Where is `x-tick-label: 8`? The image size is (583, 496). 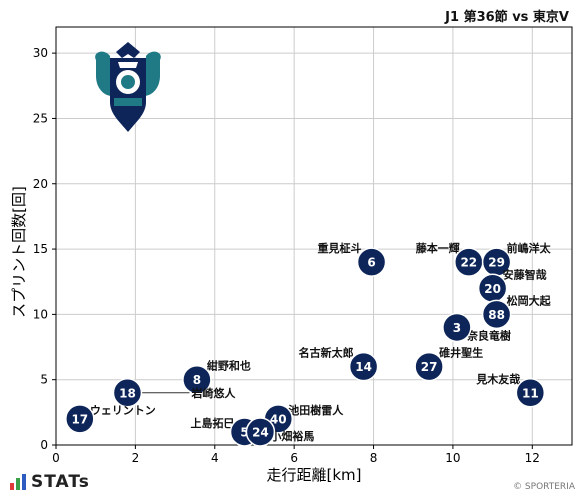 x-tick-label: 8 is located at coordinates (374, 458).